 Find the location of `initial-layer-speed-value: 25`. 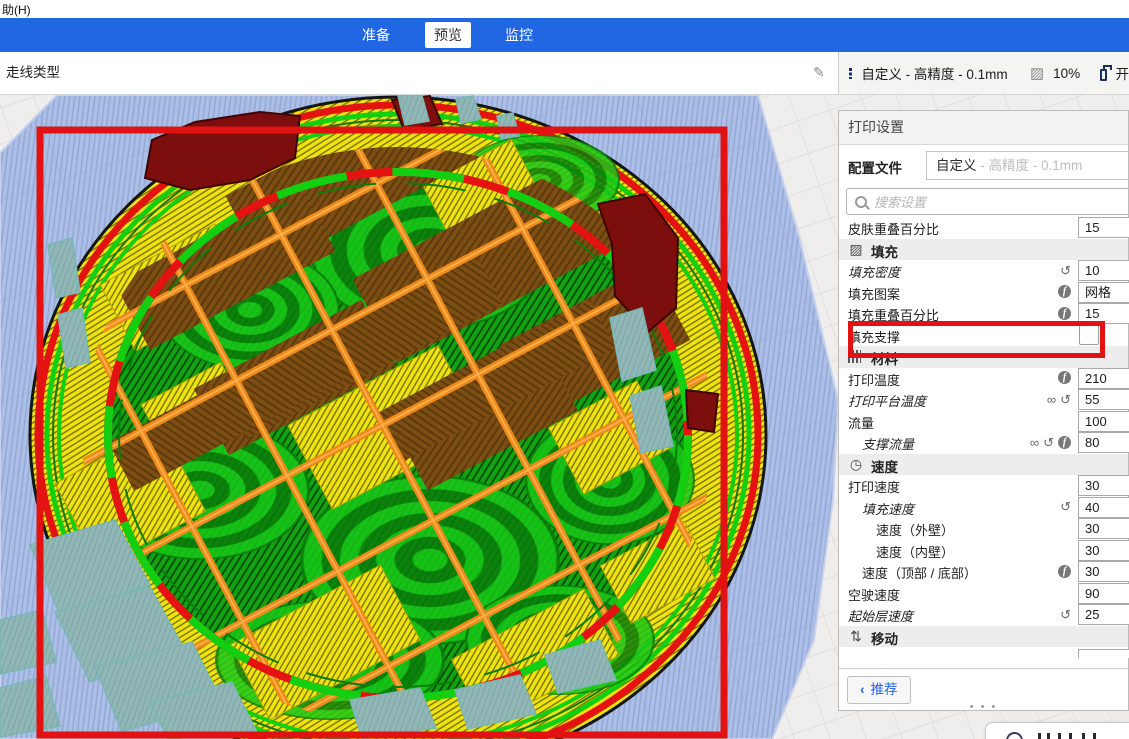

initial-layer-speed-value: 25 is located at coordinates (1103, 614).